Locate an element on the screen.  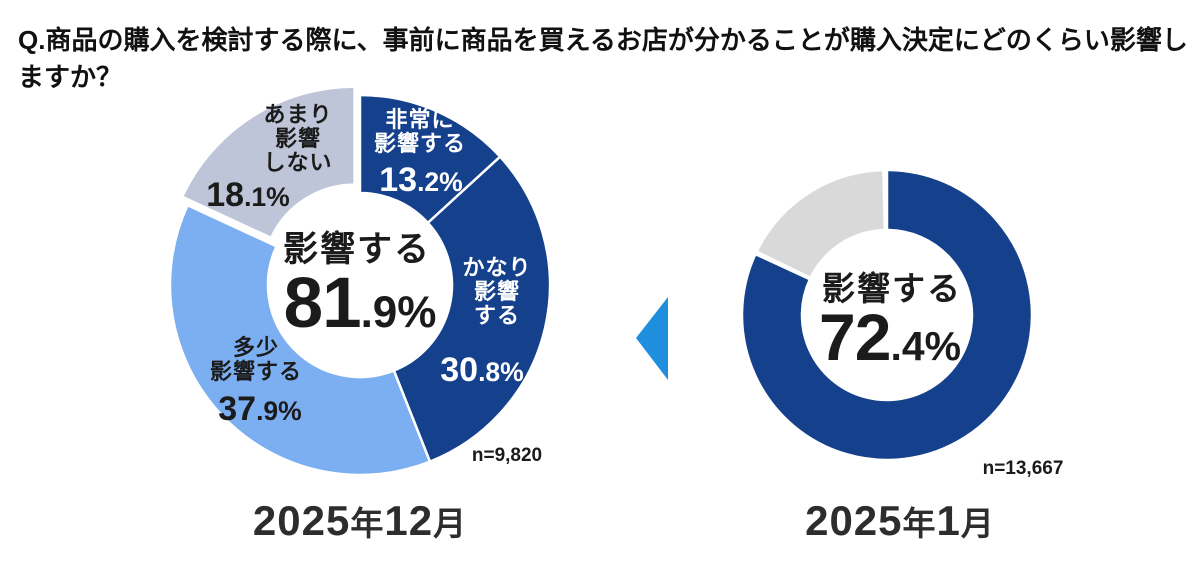
pct-int: 81 is located at coordinates (322, 303).